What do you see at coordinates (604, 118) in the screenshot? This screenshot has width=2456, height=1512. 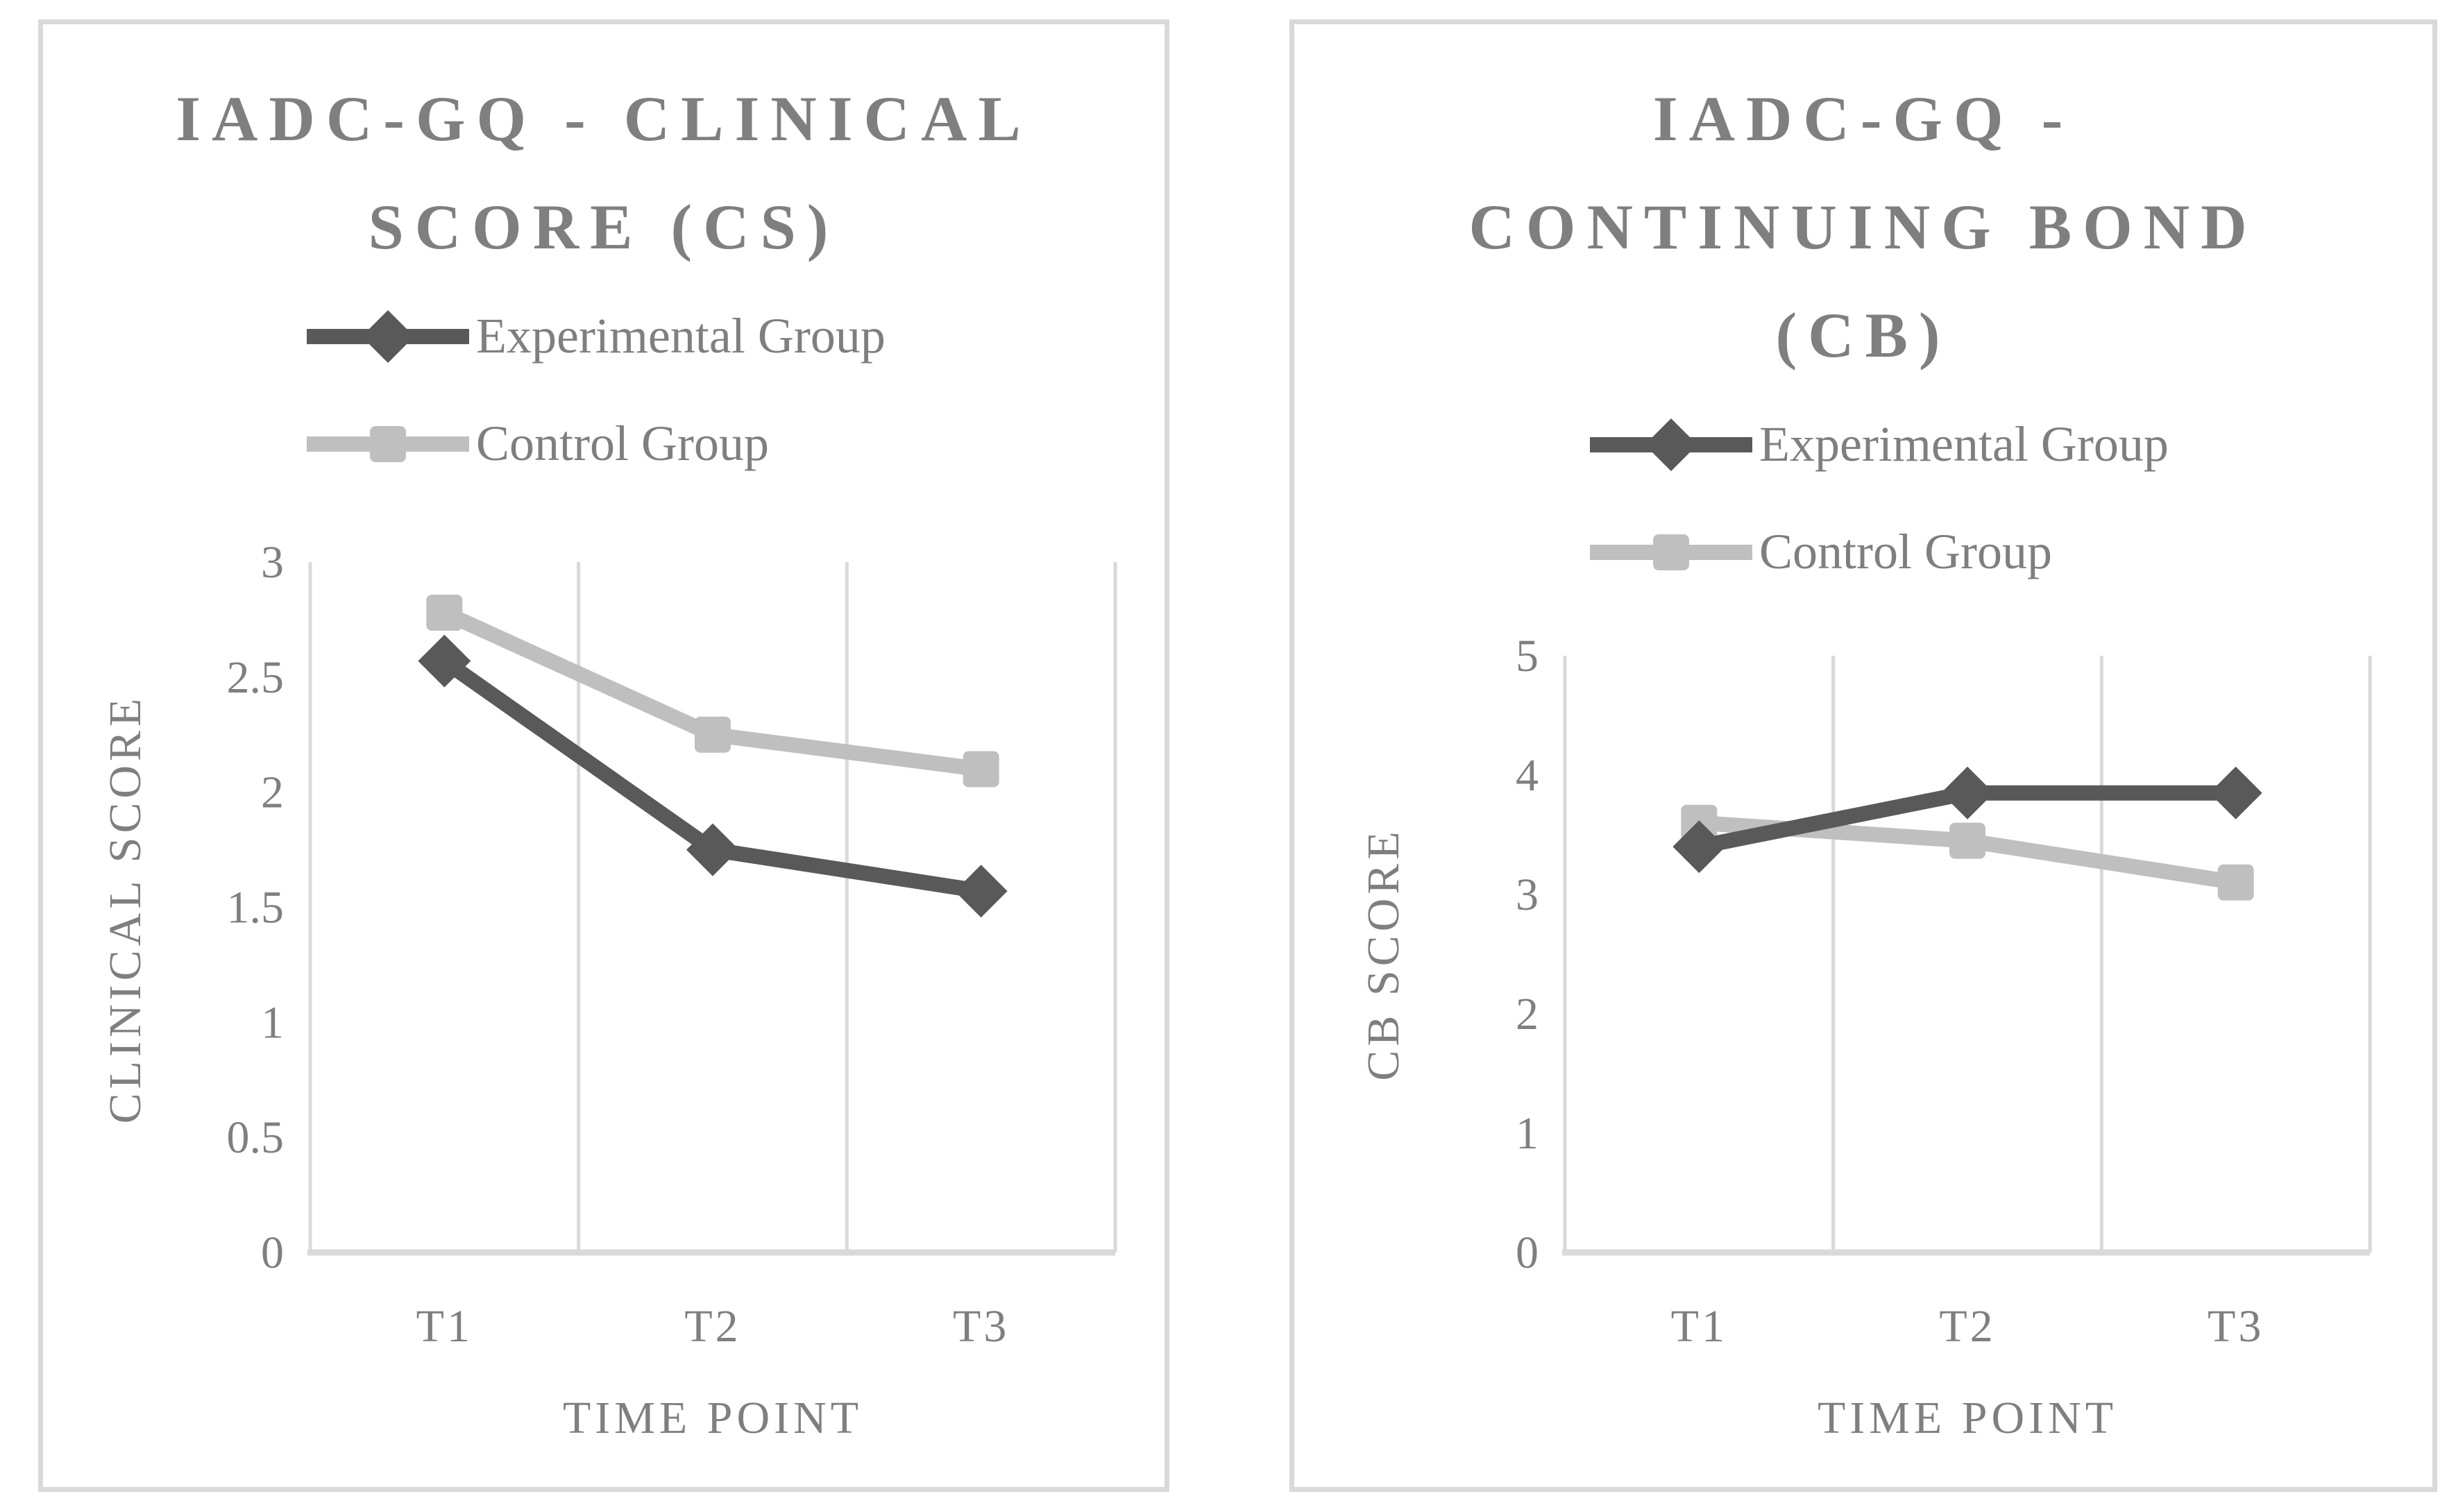 I see `chart-title-line: IADC-GQ - CLINICAL` at bounding box center [604, 118].